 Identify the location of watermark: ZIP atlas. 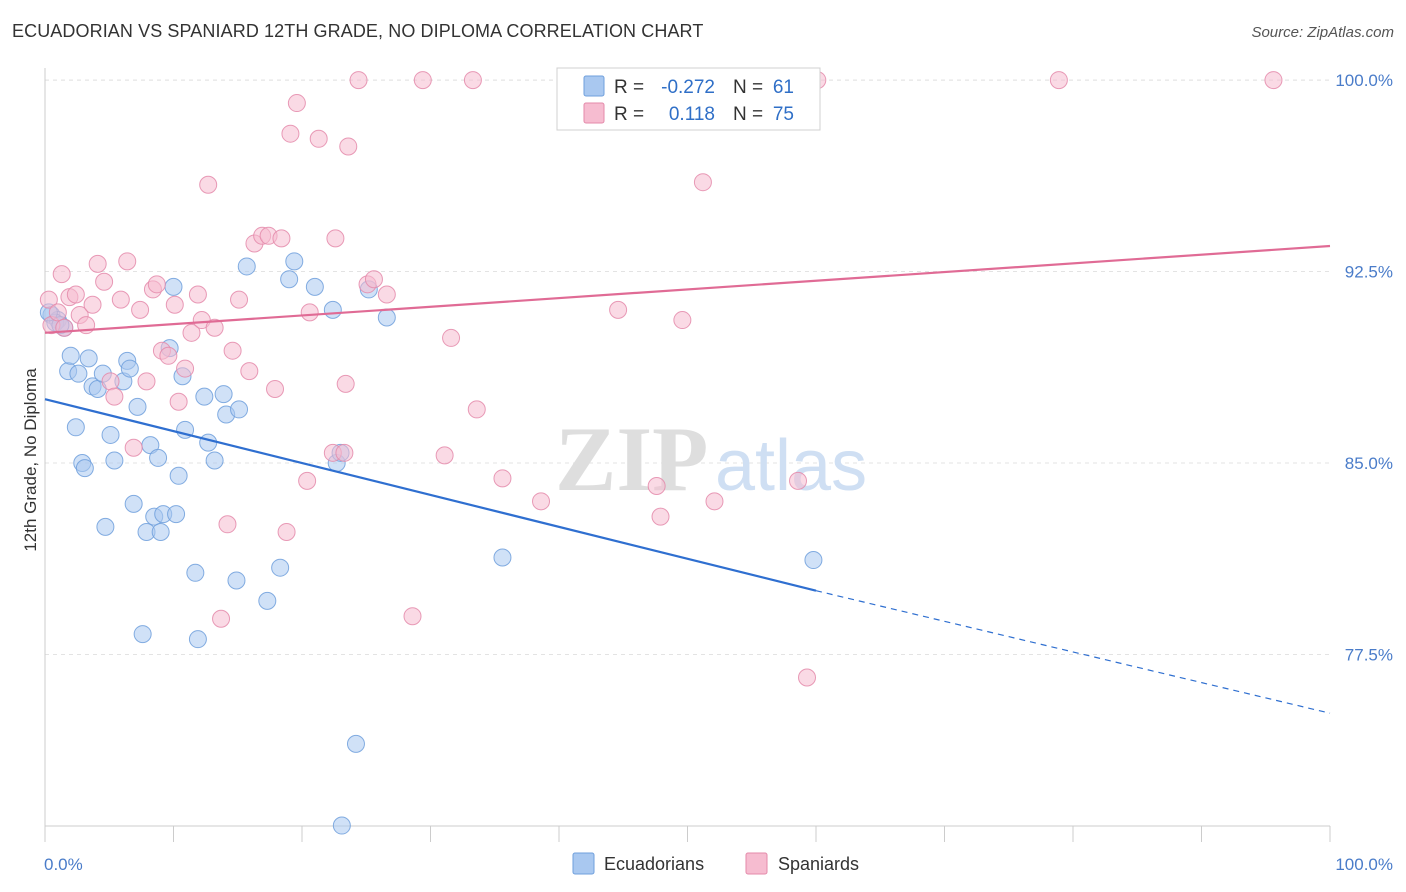
(711, 459).